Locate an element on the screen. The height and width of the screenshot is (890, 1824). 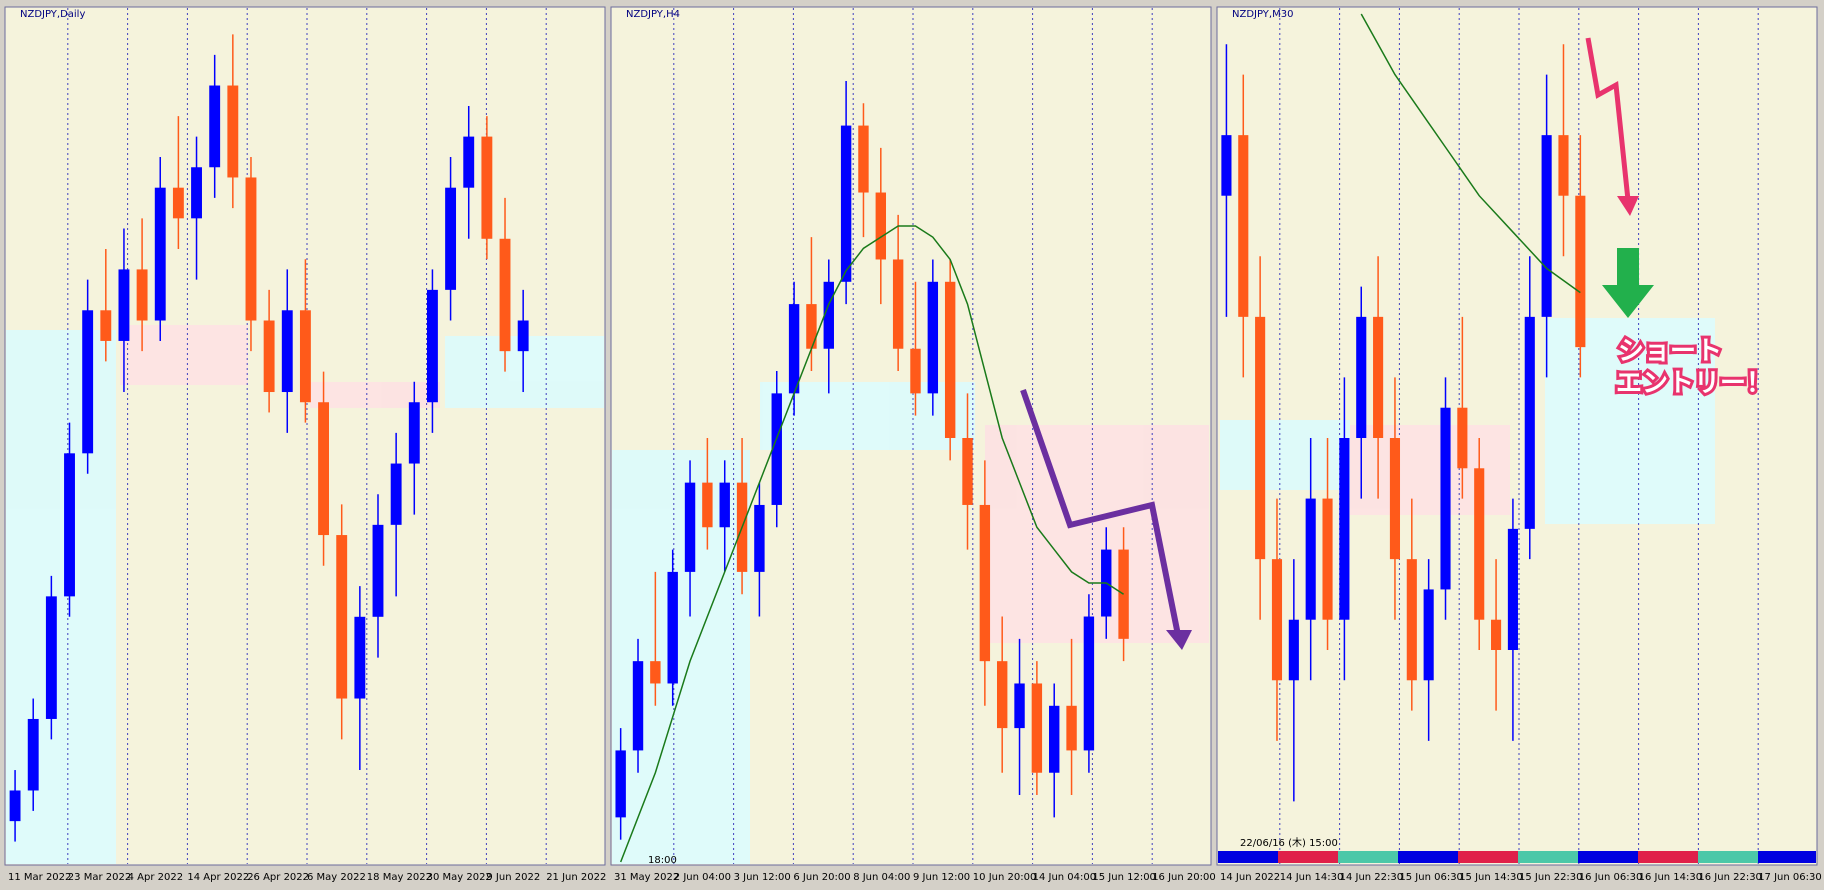
chart-title: NZDJPY,M30 is located at coordinates (1262, 14).